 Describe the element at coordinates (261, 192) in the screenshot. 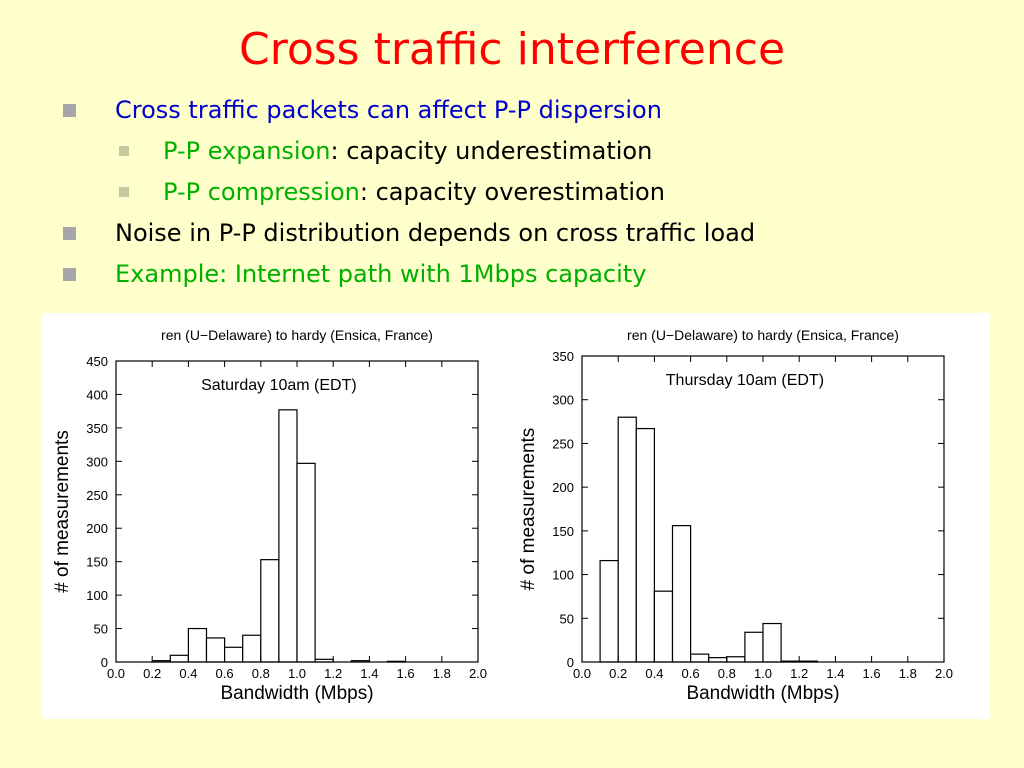

I see `bullet-text: P-P compression` at that location.